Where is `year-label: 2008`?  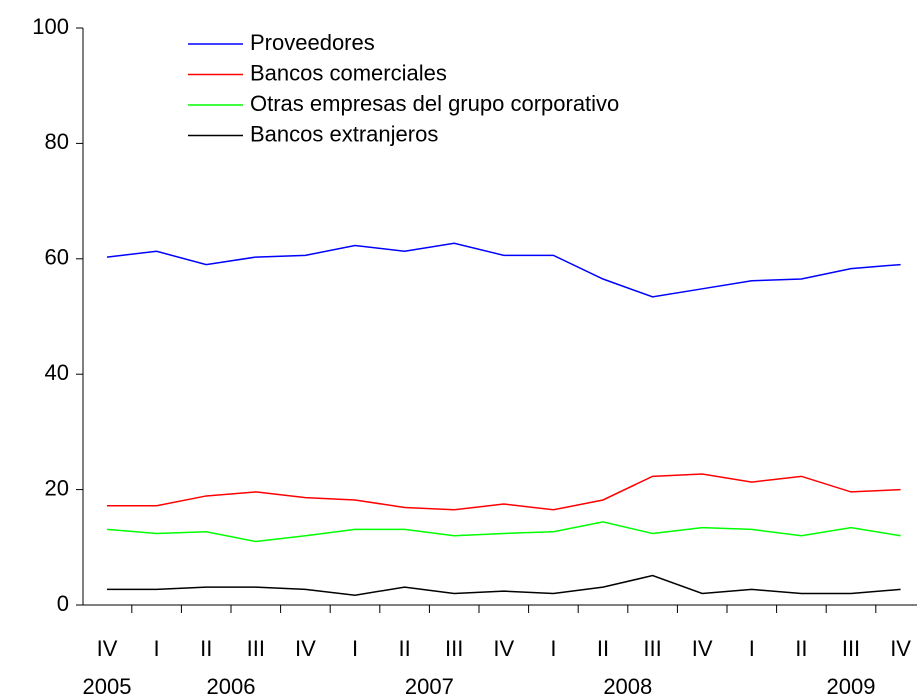
year-label: 2008 is located at coordinates (627, 686).